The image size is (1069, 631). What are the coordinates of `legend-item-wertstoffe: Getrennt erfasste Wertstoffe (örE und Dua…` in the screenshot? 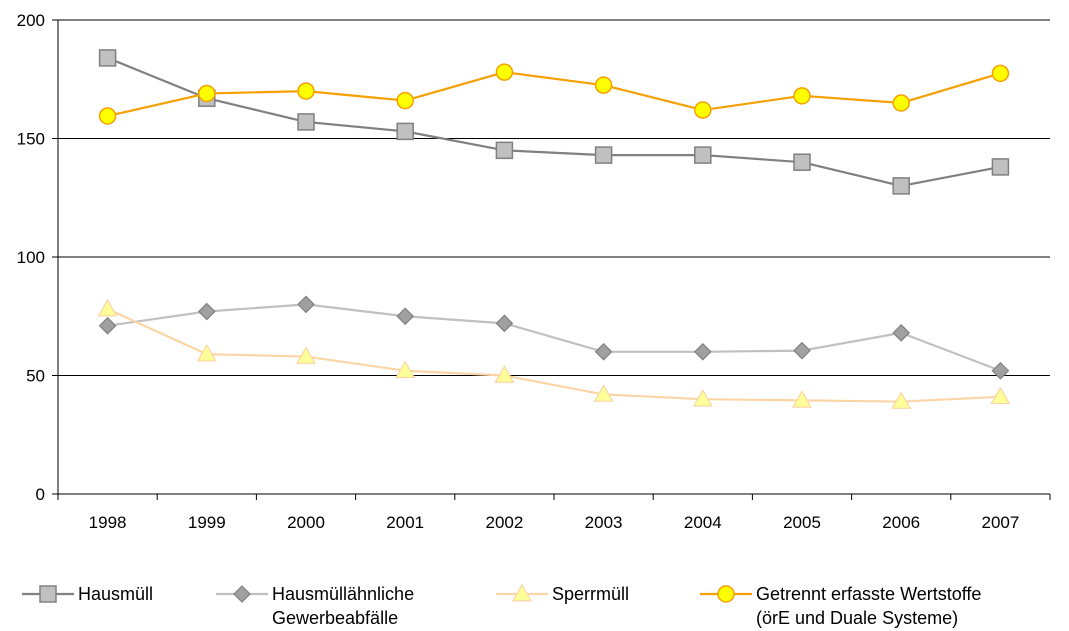 It's located at (840, 606).